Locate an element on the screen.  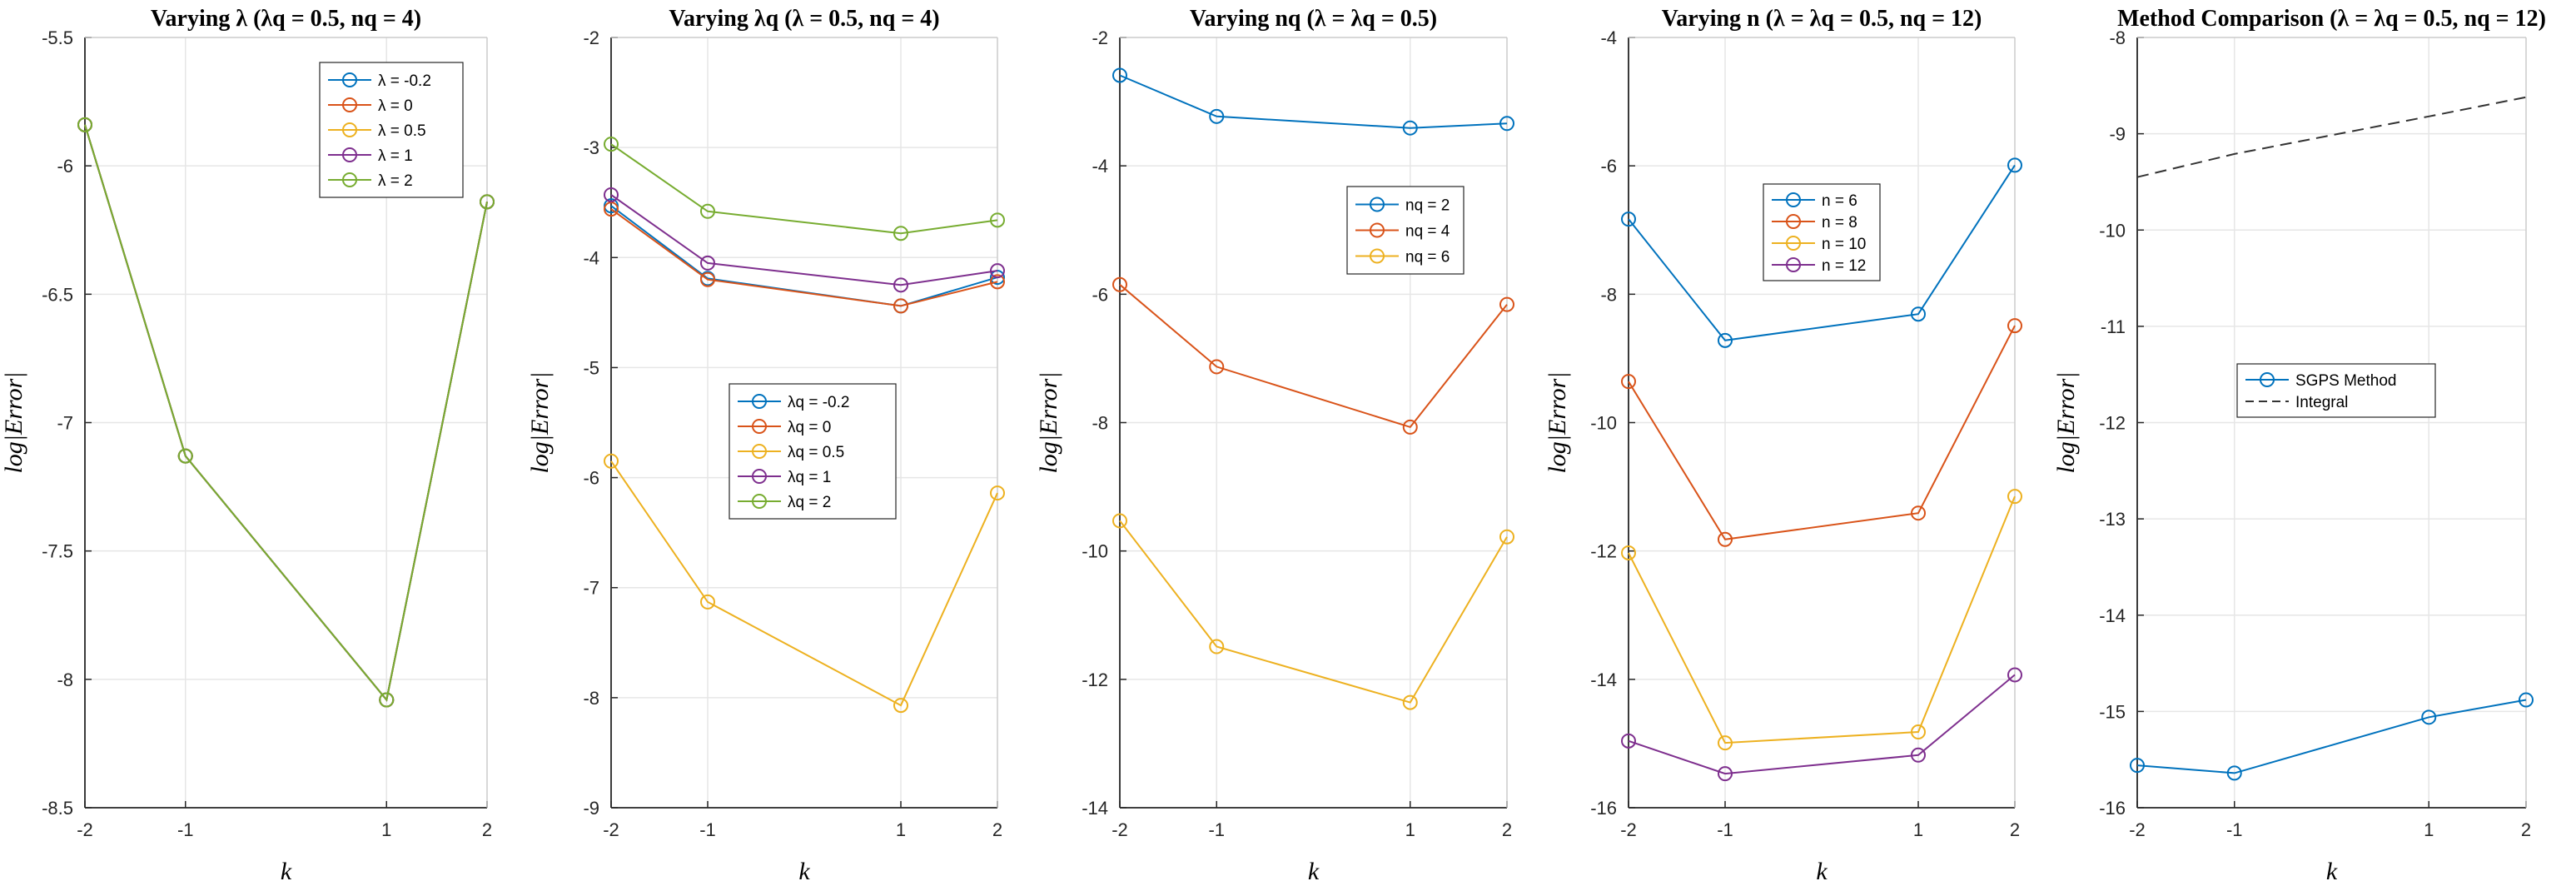
legend-label: nq = 6 is located at coordinates (1427, 257).